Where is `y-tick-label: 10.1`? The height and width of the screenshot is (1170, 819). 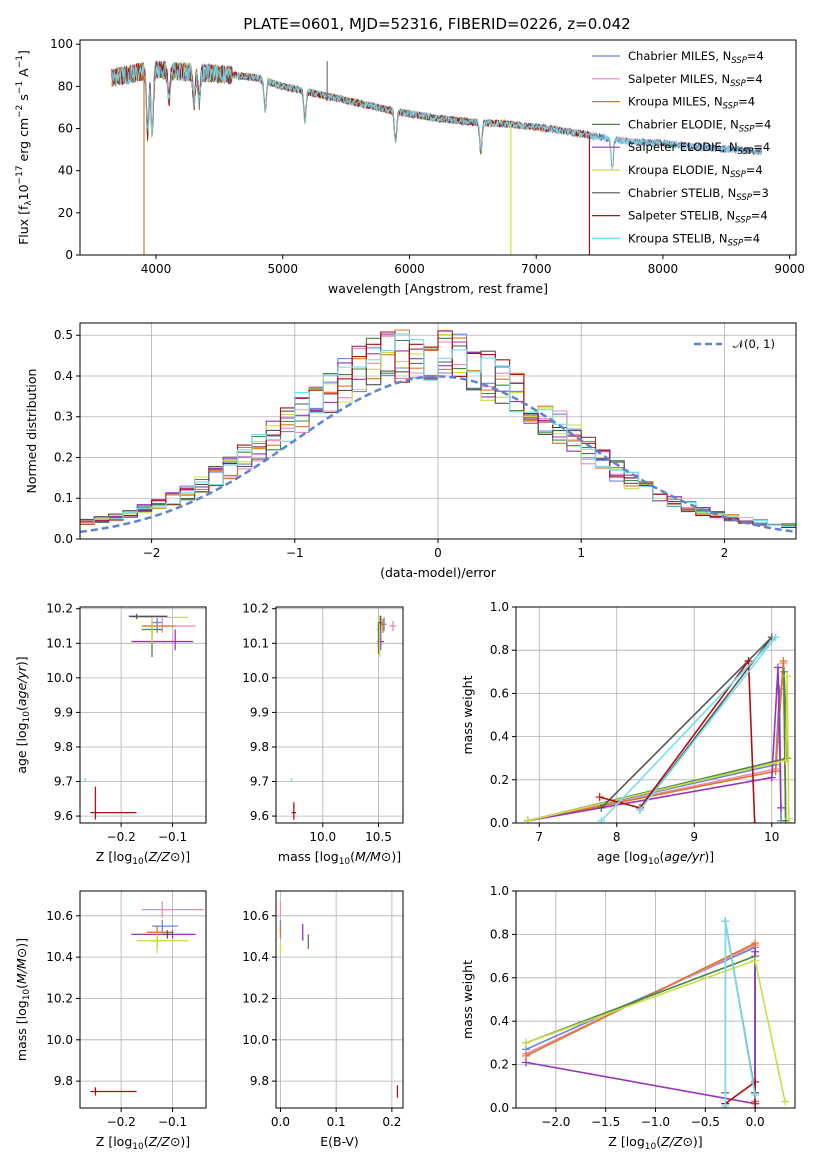 y-tick-label: 10.1 is located at coordinates (59, 643).